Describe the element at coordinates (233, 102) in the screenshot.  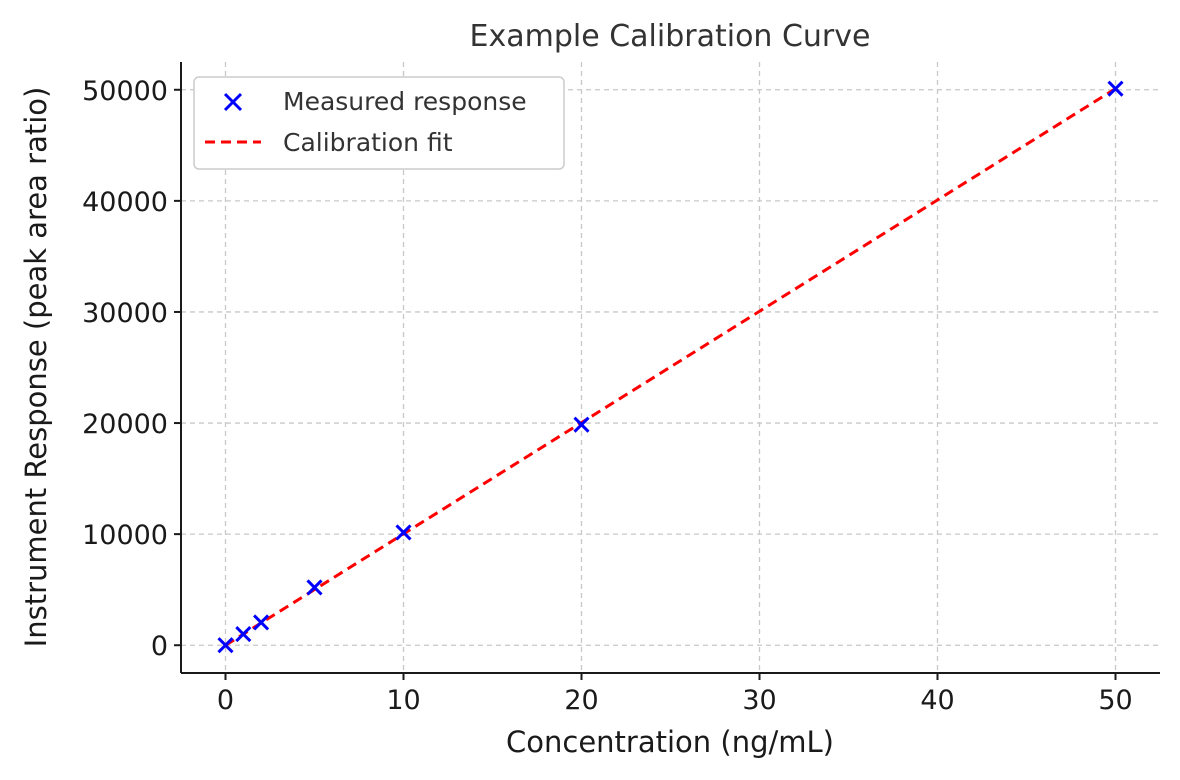
I see `legend-marker-measured` at that location.